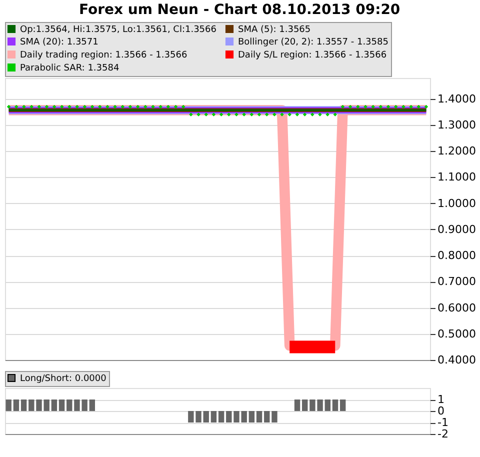 This screenshot has width=480, height=457. Describe the element at coordinates (312, 55) in the screenshot. I see `legend-label: Daily S/L region: 1.3566 - 1.3566` at that location.